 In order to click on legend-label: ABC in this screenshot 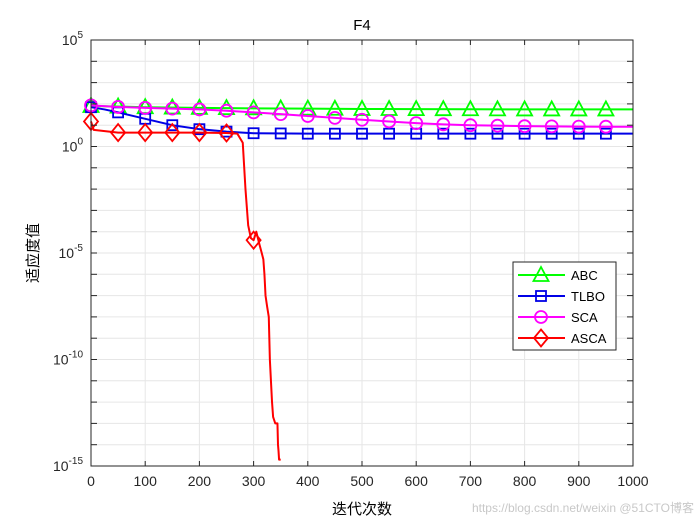, I will do `click(584, 275)`.